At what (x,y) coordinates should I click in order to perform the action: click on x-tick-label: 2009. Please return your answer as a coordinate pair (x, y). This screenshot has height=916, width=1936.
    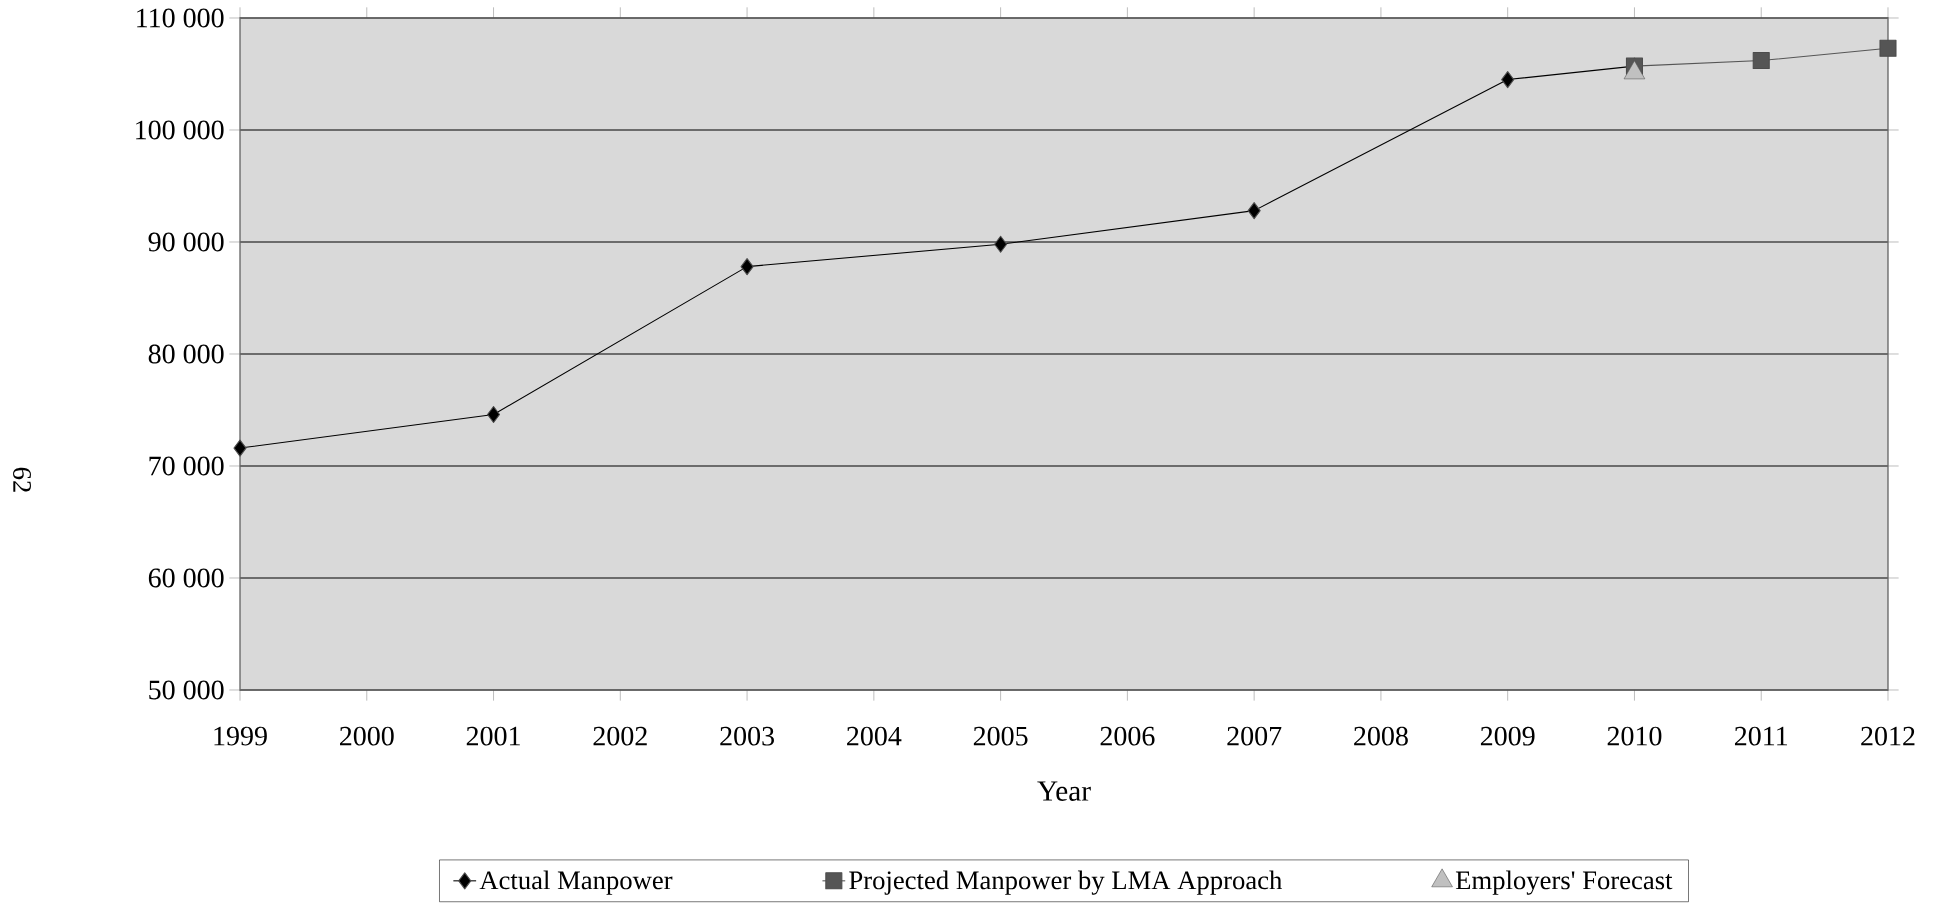
    Looking at the image, I should click on (1507, 736).